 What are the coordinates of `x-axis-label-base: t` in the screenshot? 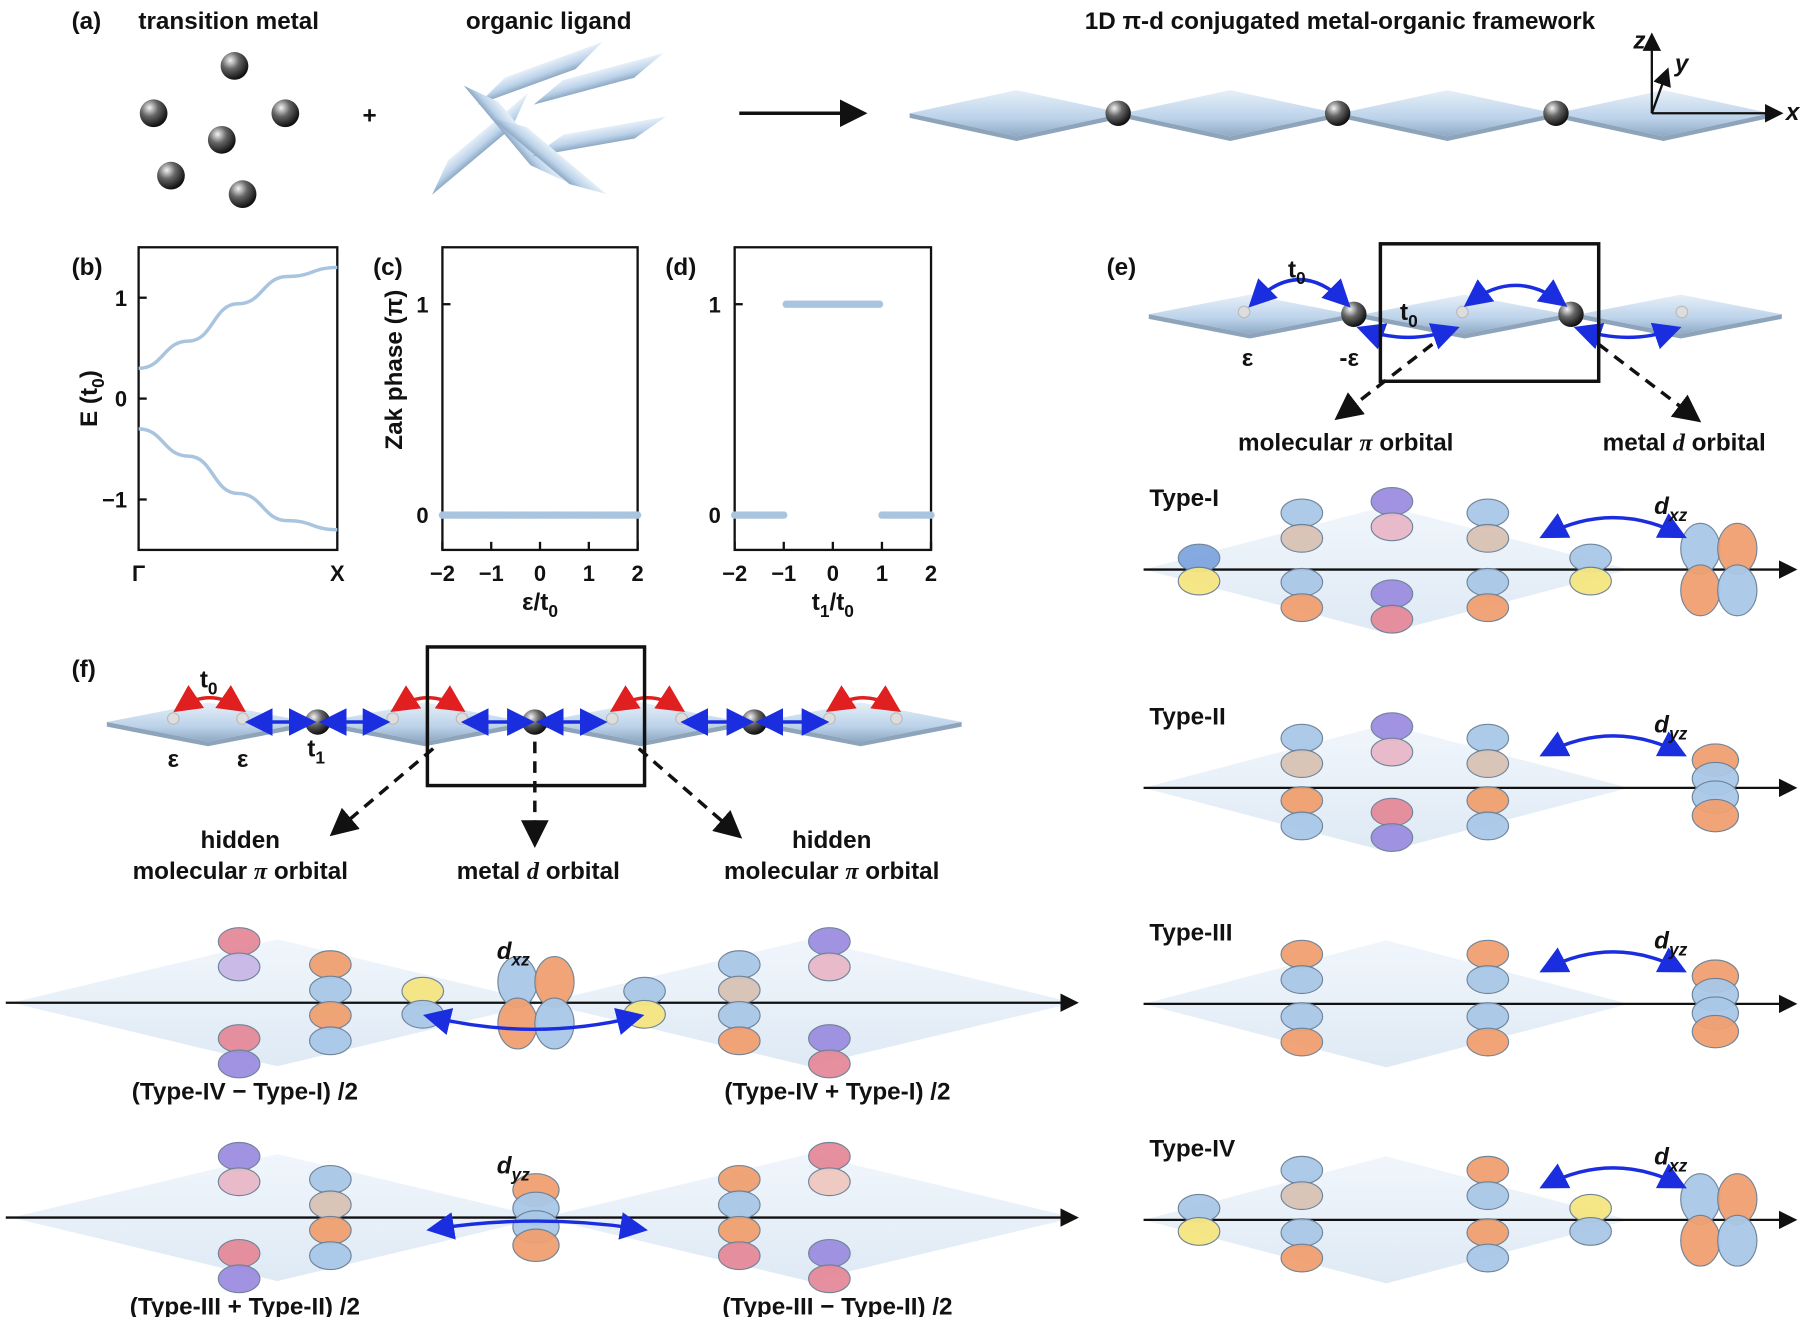 It's located at (816, 602).